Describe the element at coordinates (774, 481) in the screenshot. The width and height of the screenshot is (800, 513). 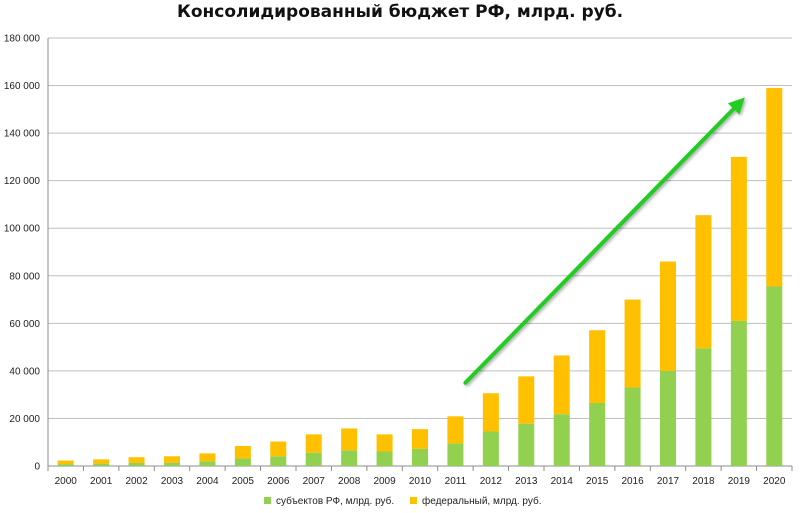
I see `x-tick-label: 2020` at that location.